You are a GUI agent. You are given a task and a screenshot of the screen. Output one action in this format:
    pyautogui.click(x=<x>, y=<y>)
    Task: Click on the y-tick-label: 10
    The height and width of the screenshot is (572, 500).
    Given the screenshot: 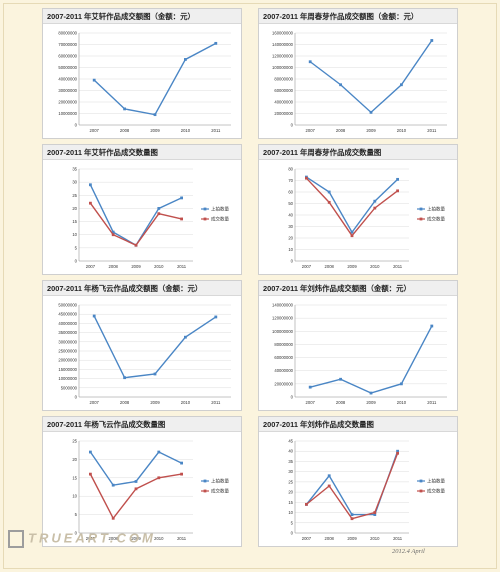 What is the action you would take?
    pyautogui.click(x=290, y=512)
    